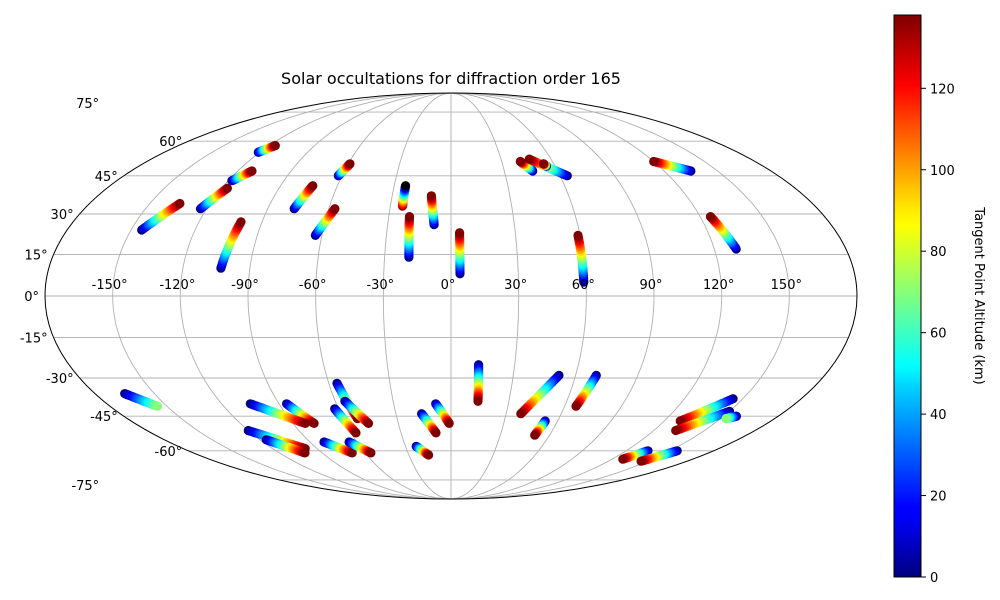 This screenshot has height=600, width=1000. Describe the element at coordinates (170, 142) in the screenshot. I see `latitude-tick-label: 60°` at that location.